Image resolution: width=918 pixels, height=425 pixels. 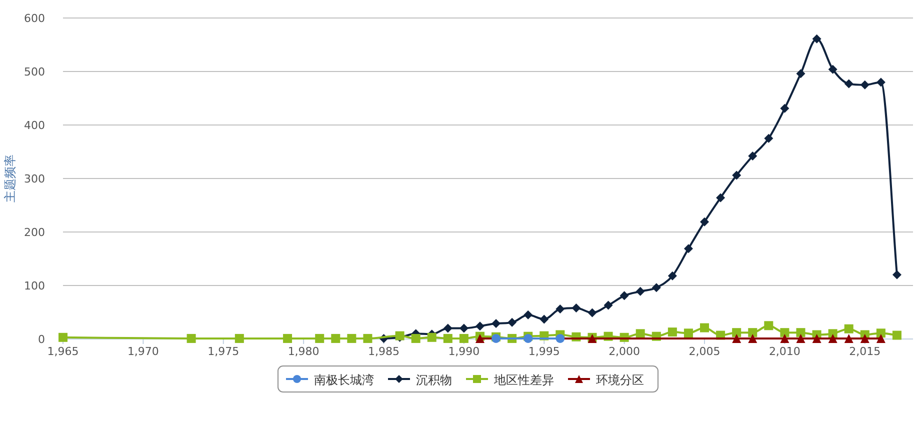 I want to click on y-tick-label: 200, so click(x=34, y=232).